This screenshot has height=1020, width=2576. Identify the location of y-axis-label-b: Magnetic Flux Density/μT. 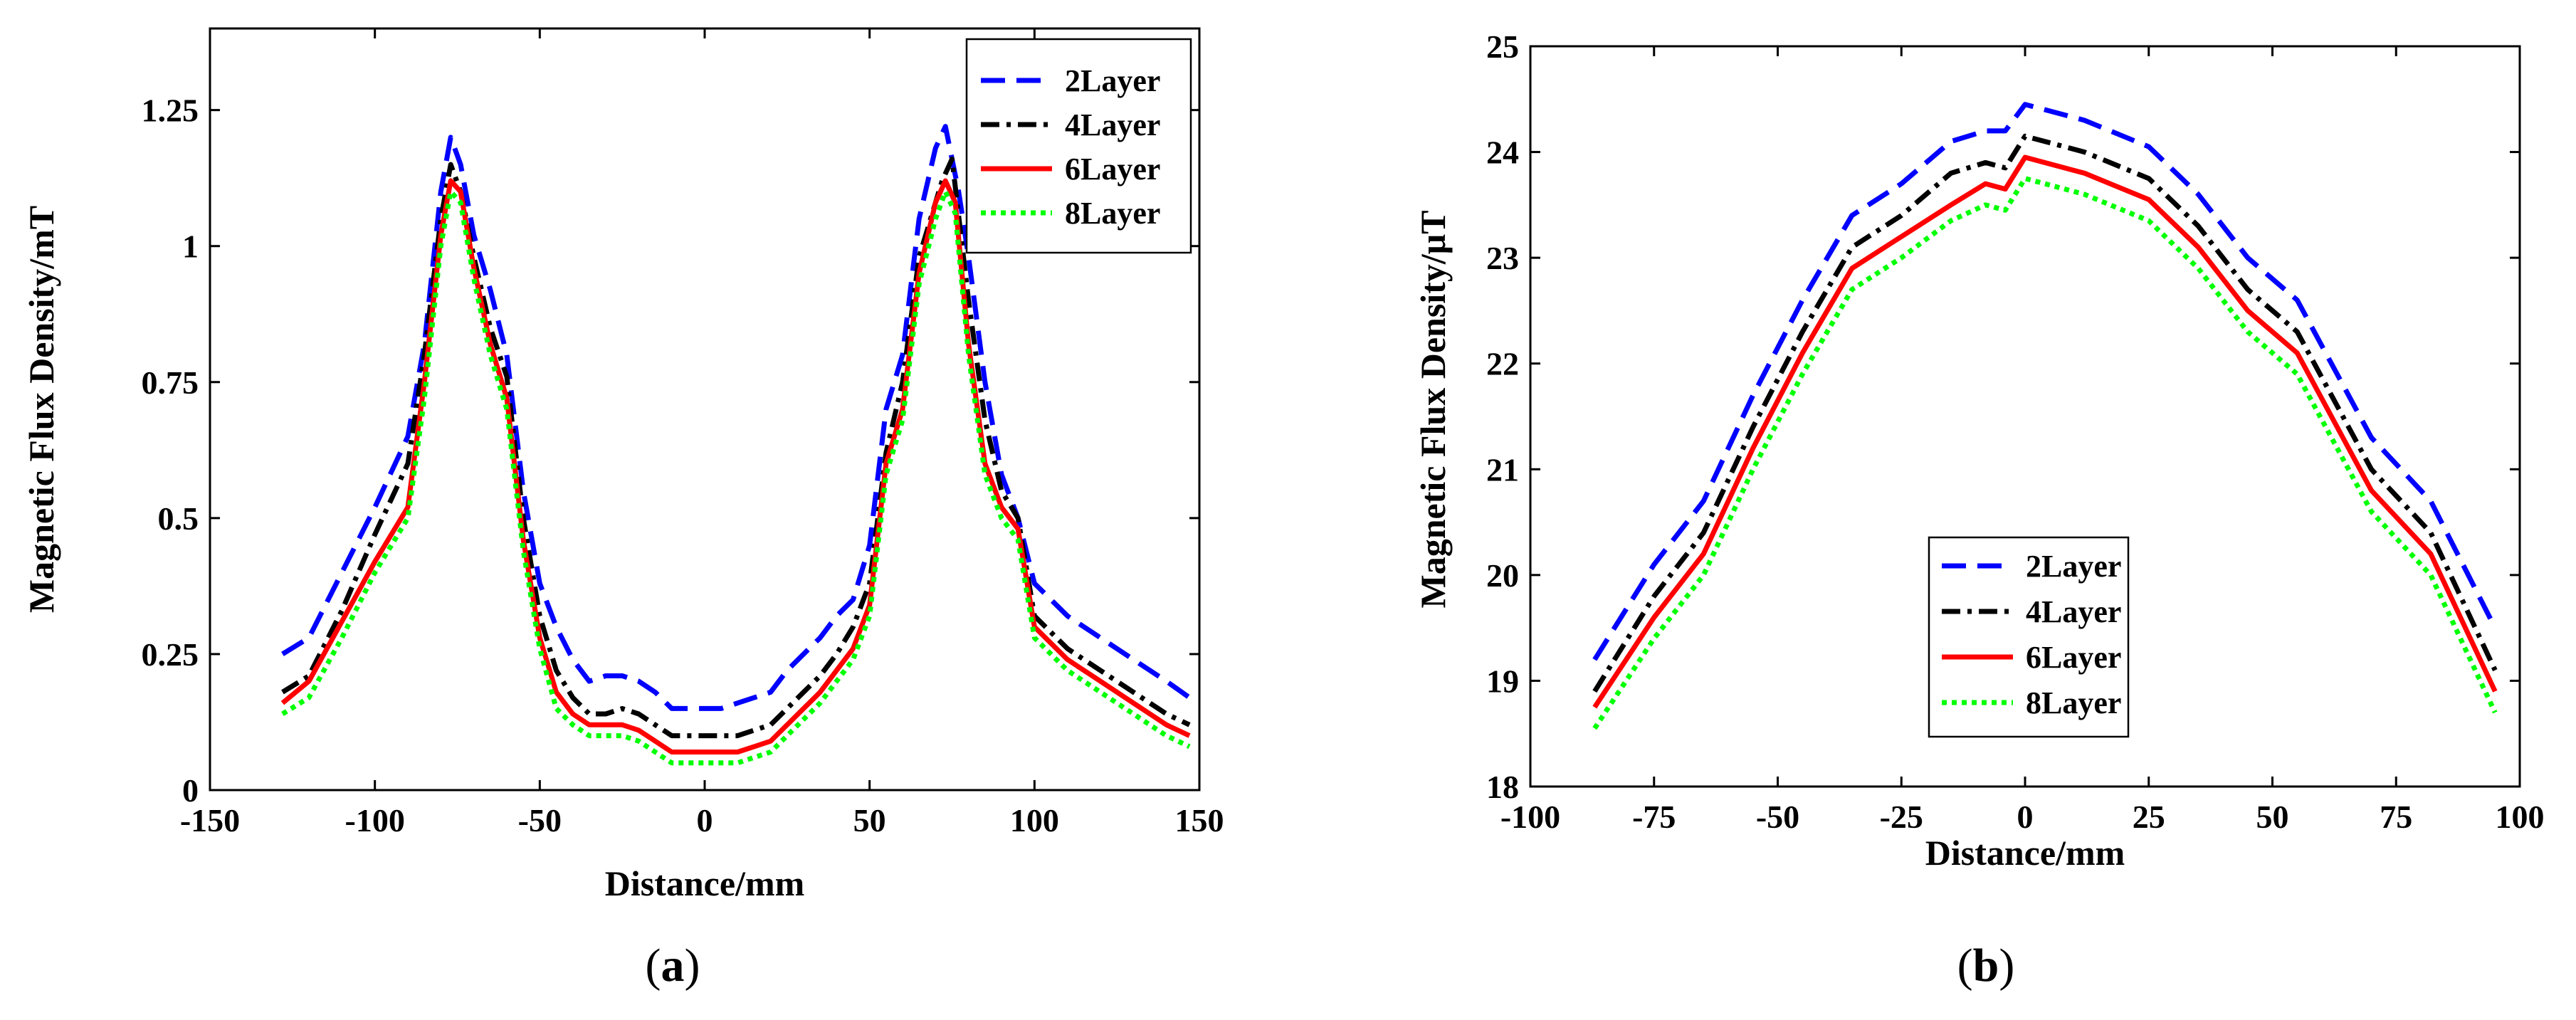
(1433, 410).